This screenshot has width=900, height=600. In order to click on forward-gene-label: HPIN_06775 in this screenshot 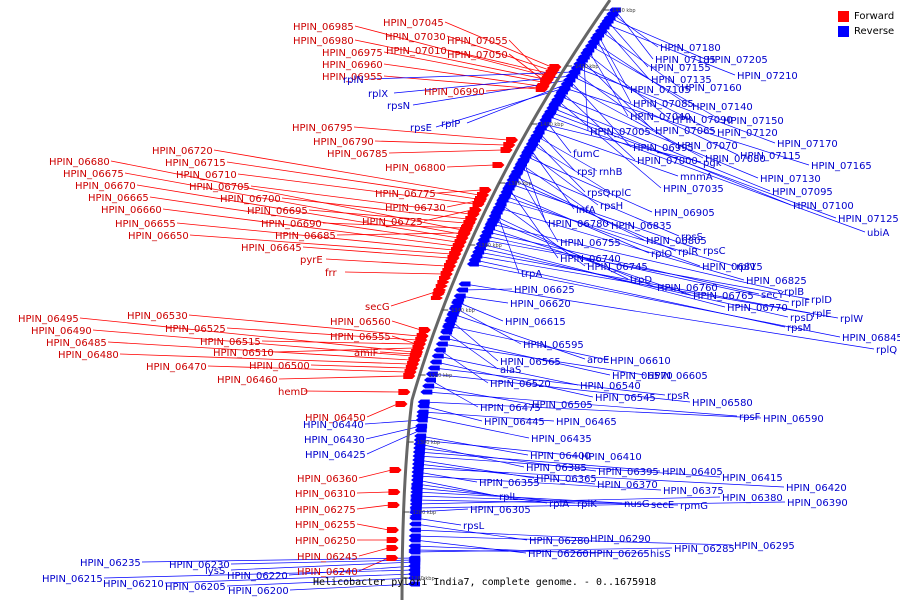, I will do `click(405, 194)`.